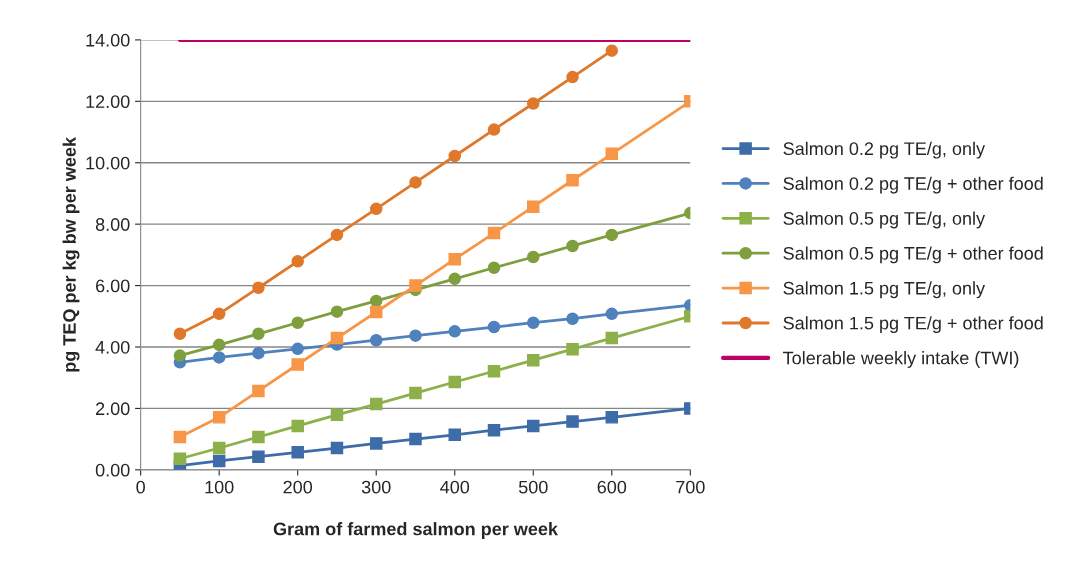 This screenshot has width=1082, height=562. Describe the element at coordinates (913, 255) in the screenshot. I see `legend-label: Salmon 0.5 pg TE/g + other food` at that location.